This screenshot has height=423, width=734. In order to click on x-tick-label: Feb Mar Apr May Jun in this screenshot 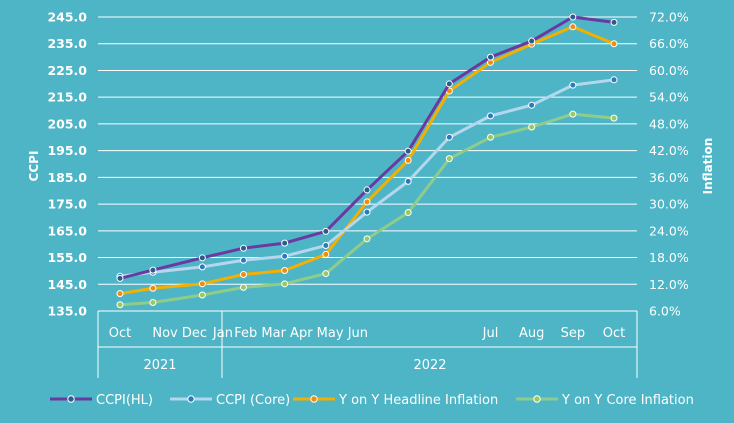, I will do `click(301, 333)`.